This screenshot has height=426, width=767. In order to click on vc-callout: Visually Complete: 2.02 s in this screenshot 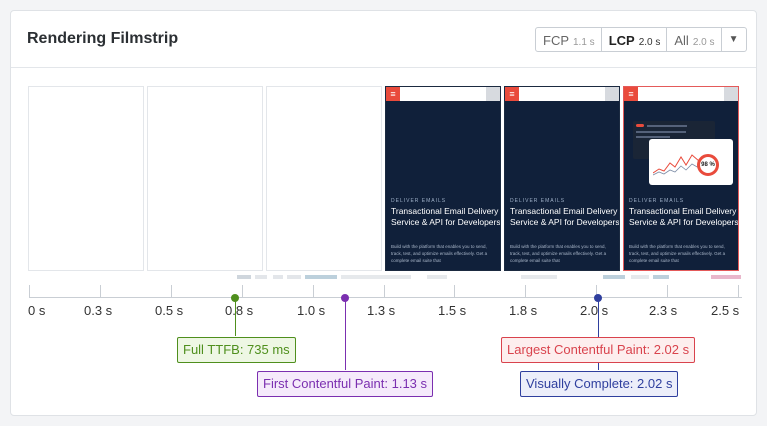, I will do `click(599, 384)`.